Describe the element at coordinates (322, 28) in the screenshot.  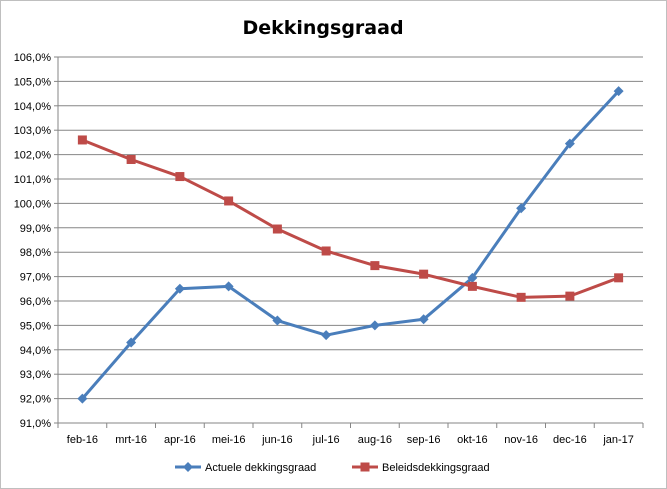
I see `chart-title: Dekkingsgraad` at that location.